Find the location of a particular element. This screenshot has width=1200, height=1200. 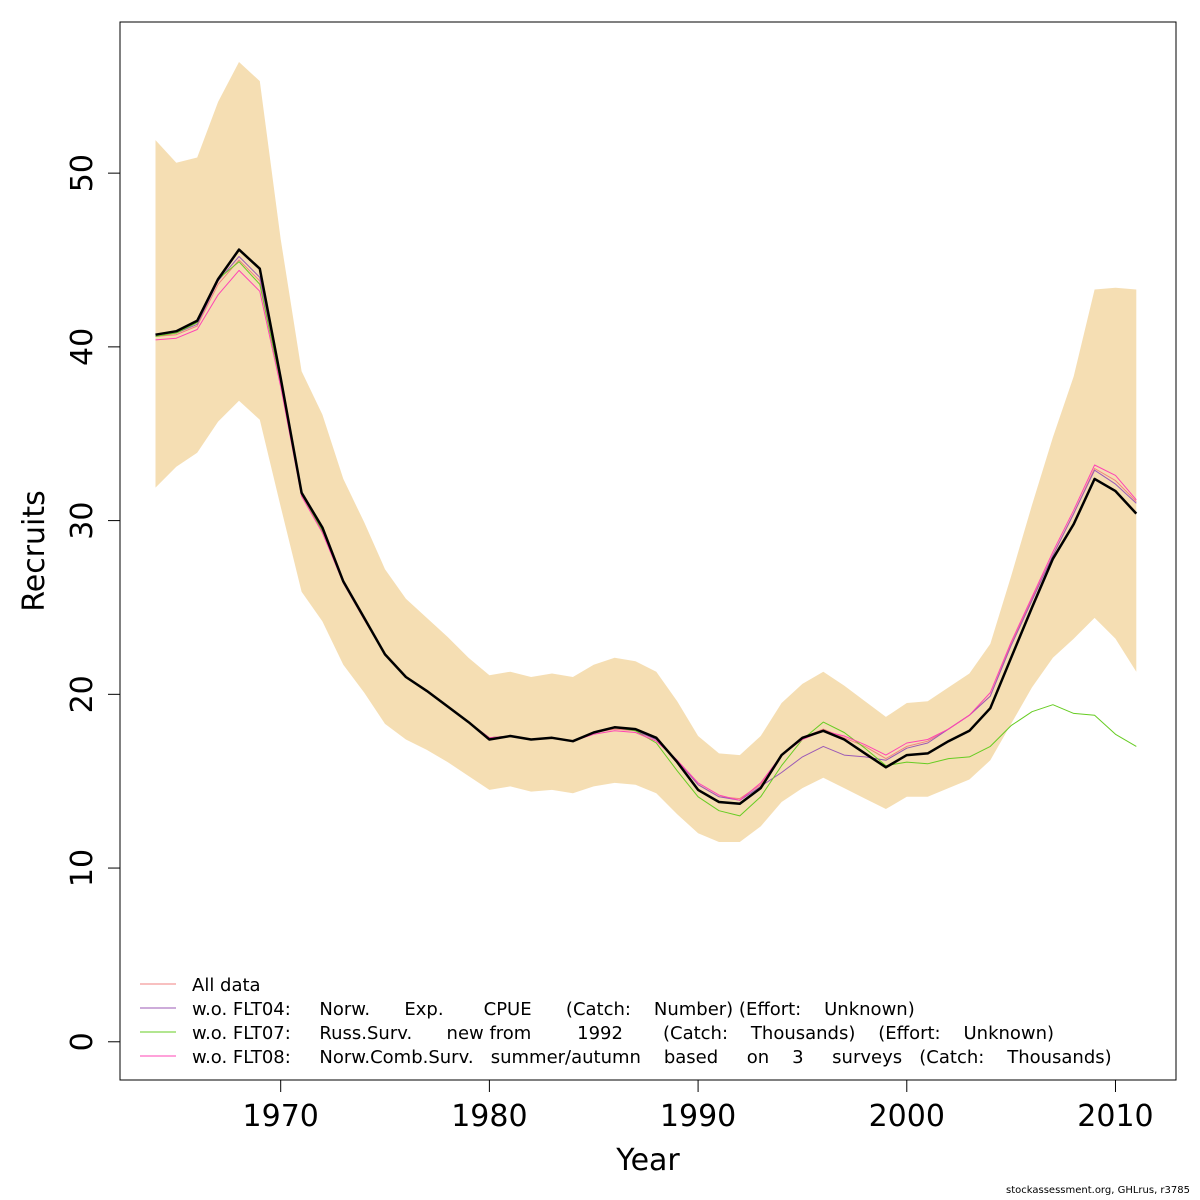

y-tick-label: 0 is located at coordinates (82, 1041).